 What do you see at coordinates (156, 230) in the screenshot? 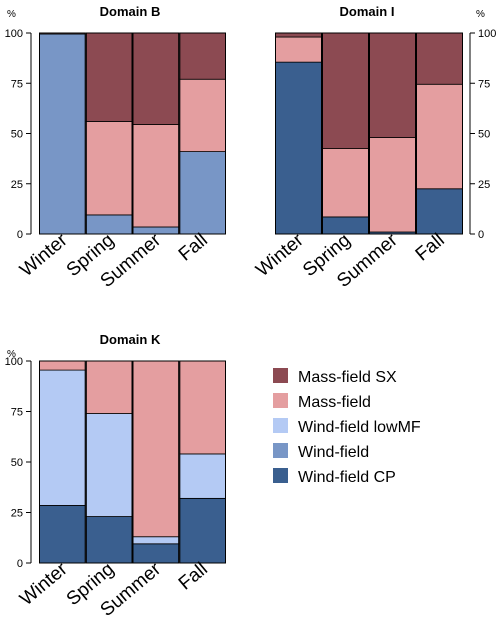
I see `bar-segment-domain-b-summer-wind-field` at bounding box center [156, 230].